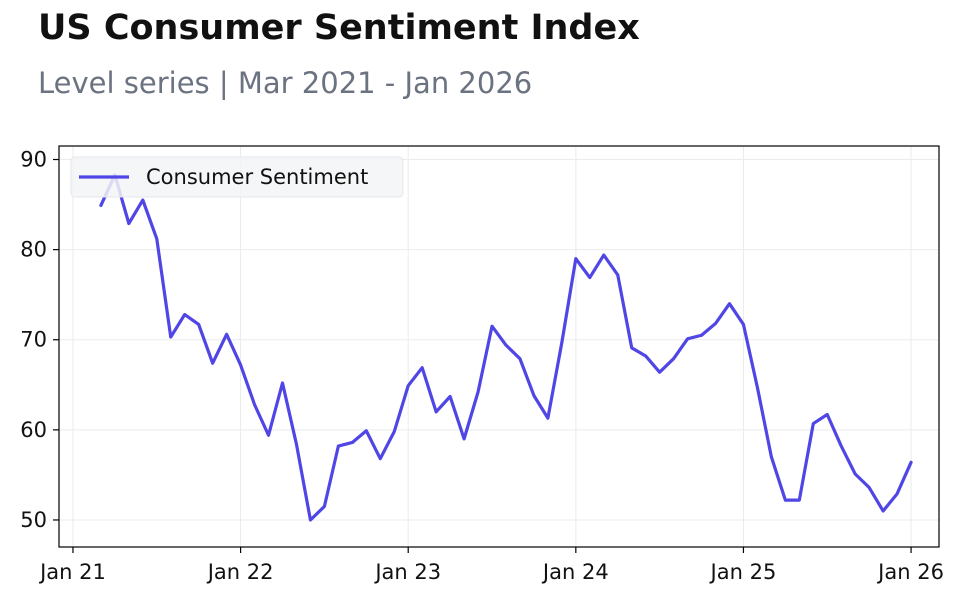 This screenshot has height=600, width=960. What do you see at coordinates (33, 520) in the screenshot?
I see `y-tick-label: 50` at bounding box center [33, 520].